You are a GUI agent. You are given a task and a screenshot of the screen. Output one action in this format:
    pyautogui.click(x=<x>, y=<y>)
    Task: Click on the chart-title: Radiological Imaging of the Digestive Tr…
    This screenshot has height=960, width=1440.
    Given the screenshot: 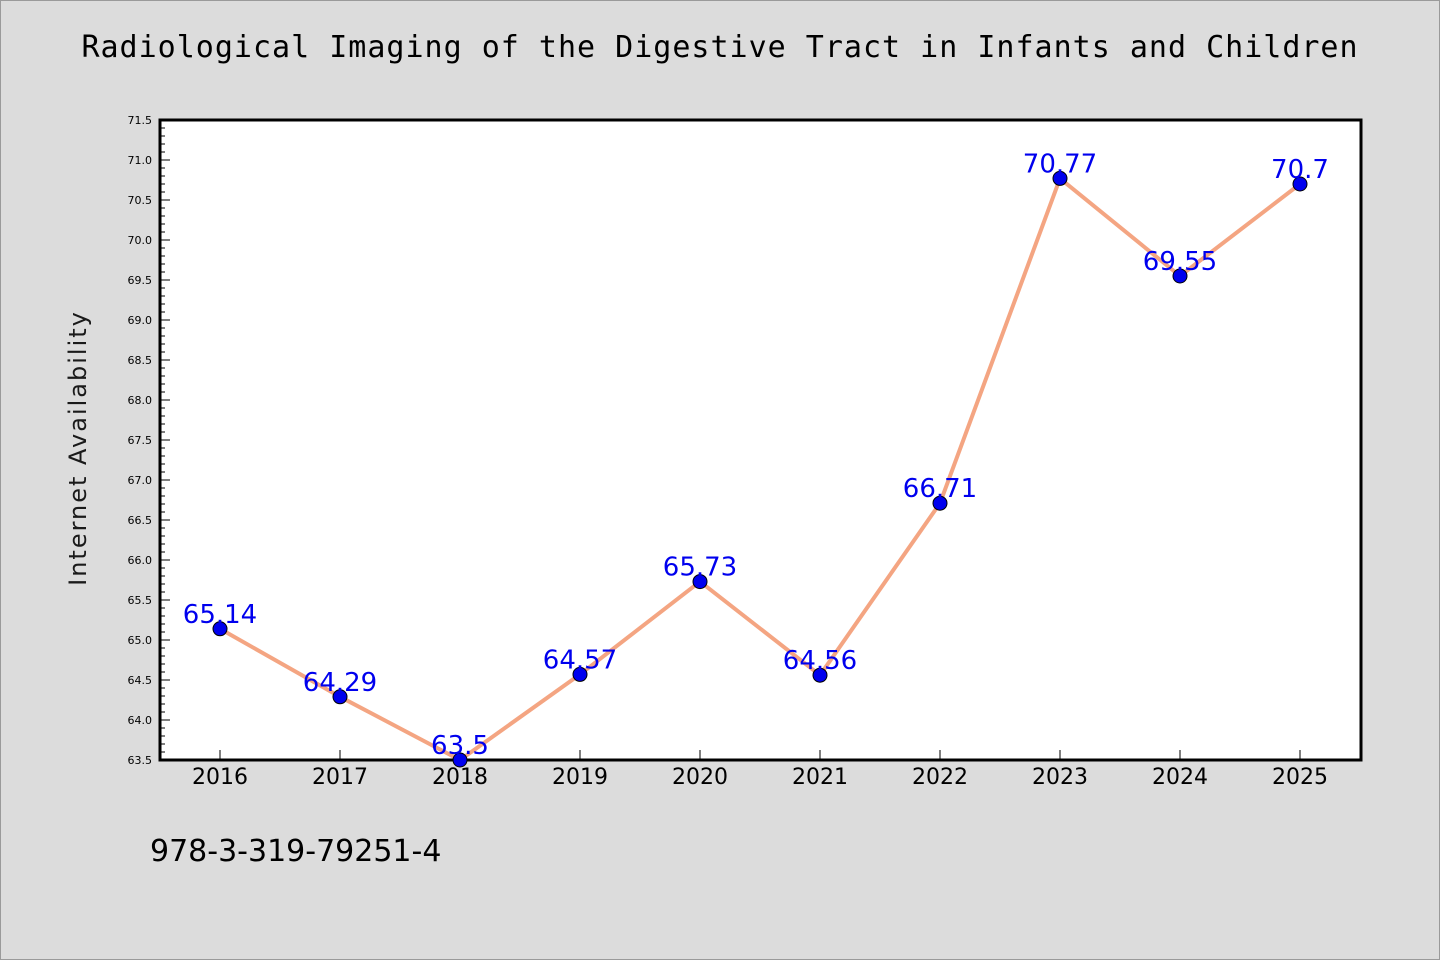 What is the action you would take?
    pyautogui.click(x=720, y=47)
    